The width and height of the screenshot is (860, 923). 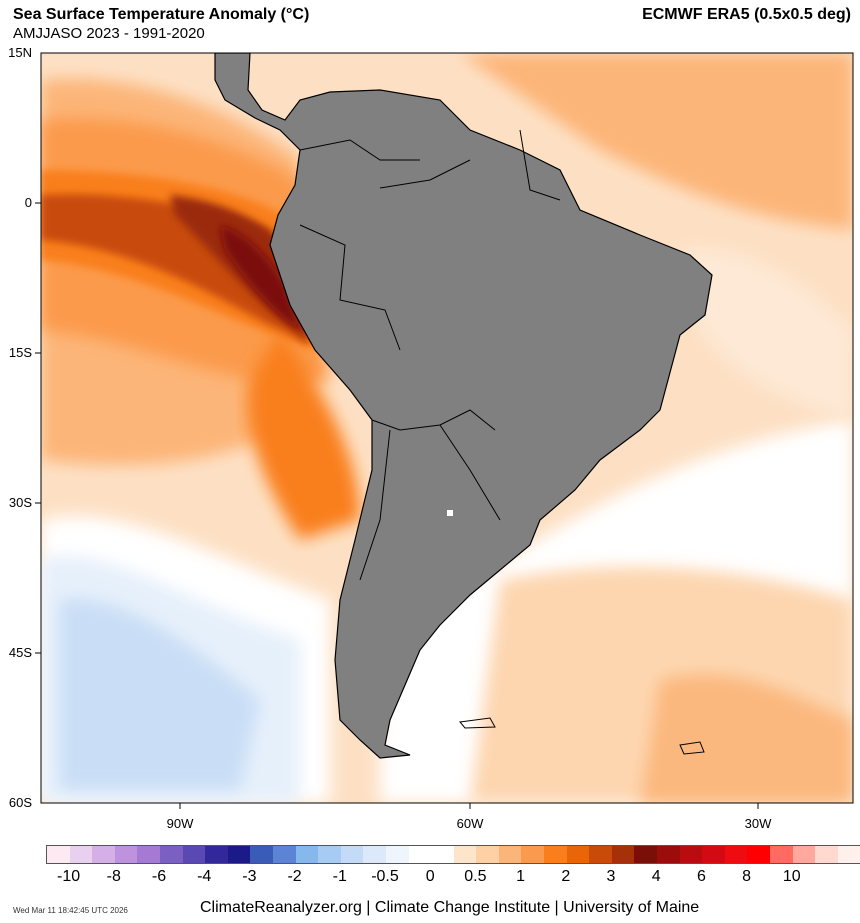 I want to click on colorbar-tick-label: 1, so click(x=521, y=876).